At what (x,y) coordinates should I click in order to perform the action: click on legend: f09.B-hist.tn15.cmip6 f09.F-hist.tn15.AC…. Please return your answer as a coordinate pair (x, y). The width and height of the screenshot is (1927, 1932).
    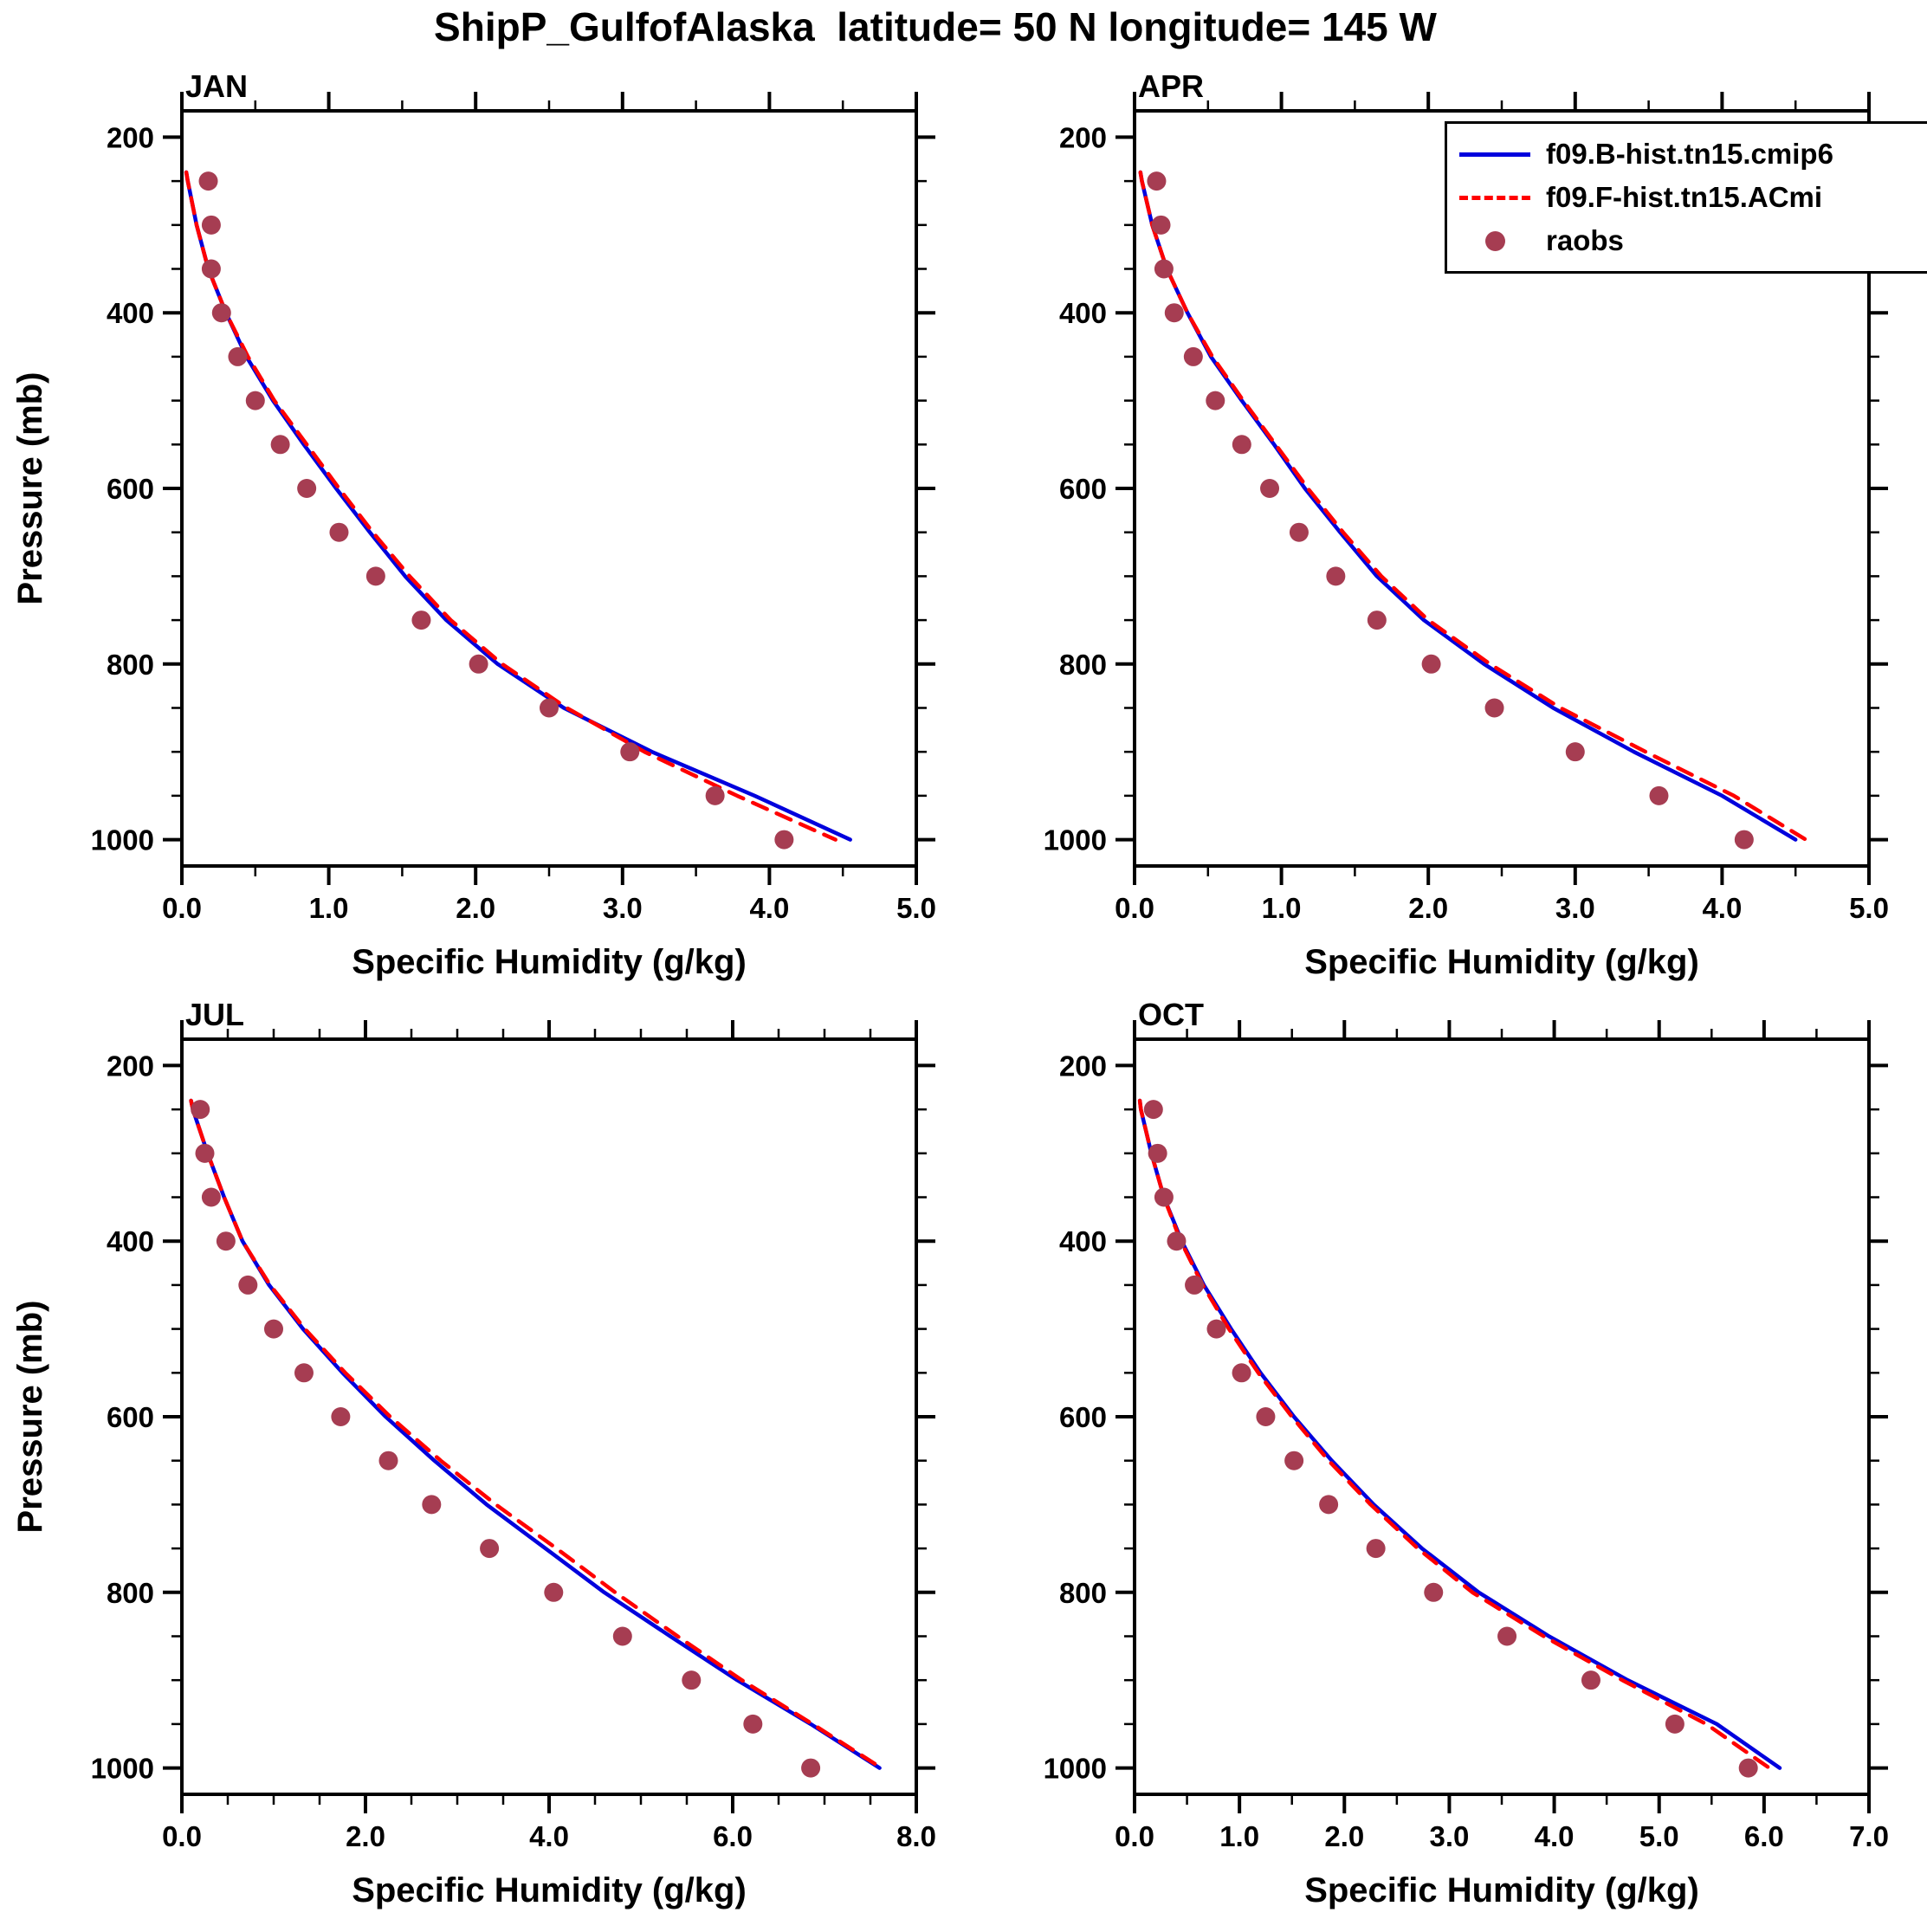
    Looking at the image, I should click on (1686, 197).